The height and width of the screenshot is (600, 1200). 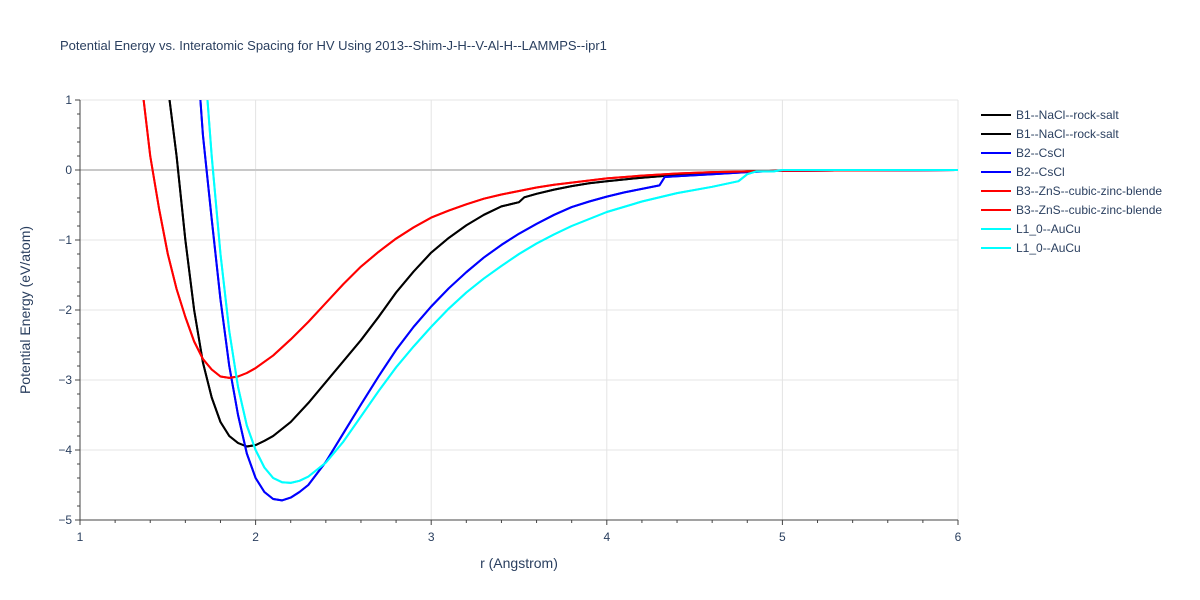 I want to click on y-tick-label: 1, so click(x=68, y=100).